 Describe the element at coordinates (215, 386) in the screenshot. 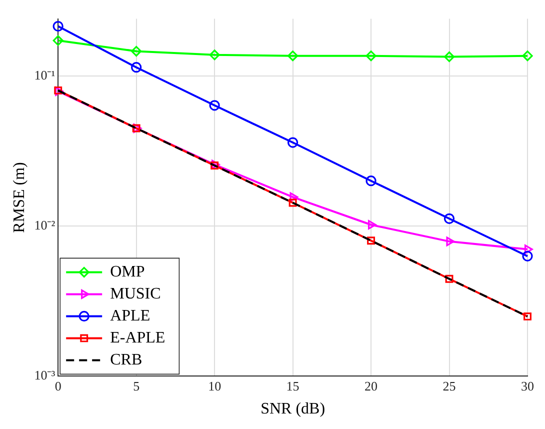

I see `x-tick-label: 10` at that location.